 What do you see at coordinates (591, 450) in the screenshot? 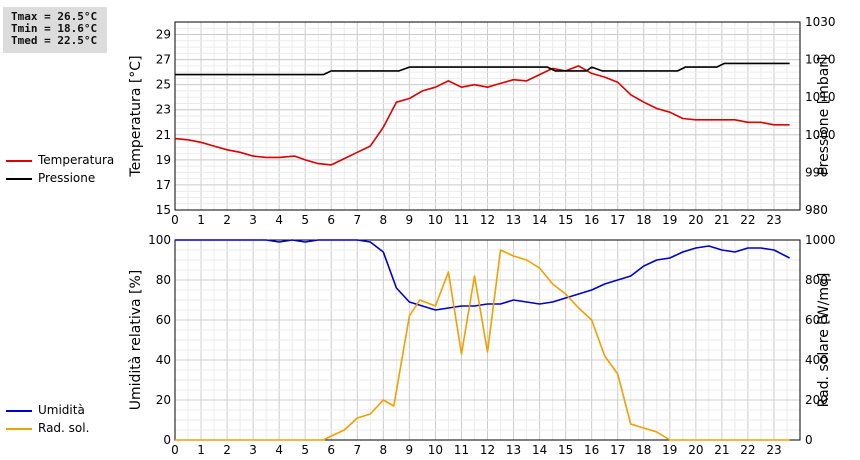
I see `x-tick-label-hum: 16` at bounding box center [591, 450].